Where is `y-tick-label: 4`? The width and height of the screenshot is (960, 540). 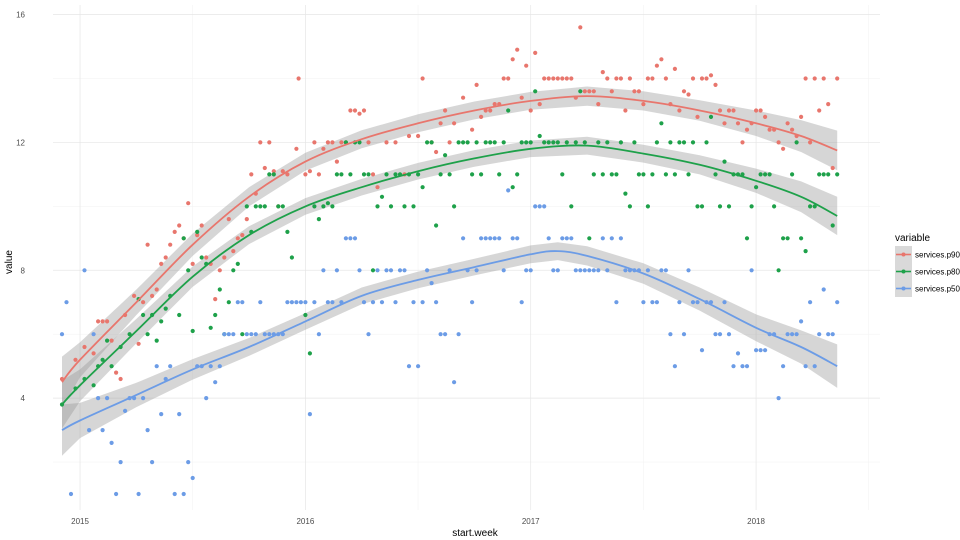
y-tick-label: 4 is located at coordinates (23, 398).